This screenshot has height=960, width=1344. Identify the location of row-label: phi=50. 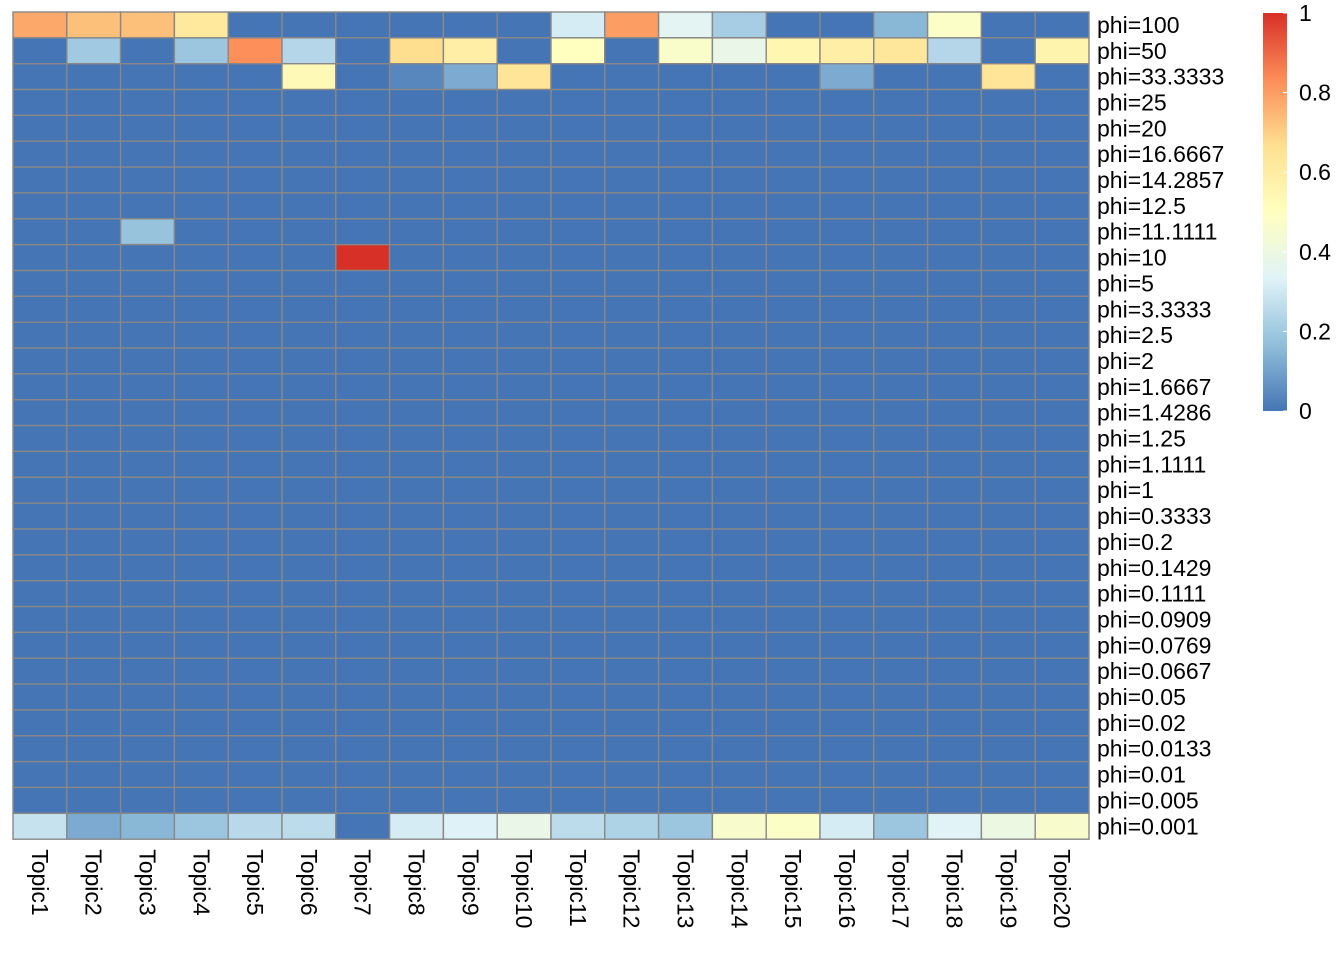
(1132, 51).